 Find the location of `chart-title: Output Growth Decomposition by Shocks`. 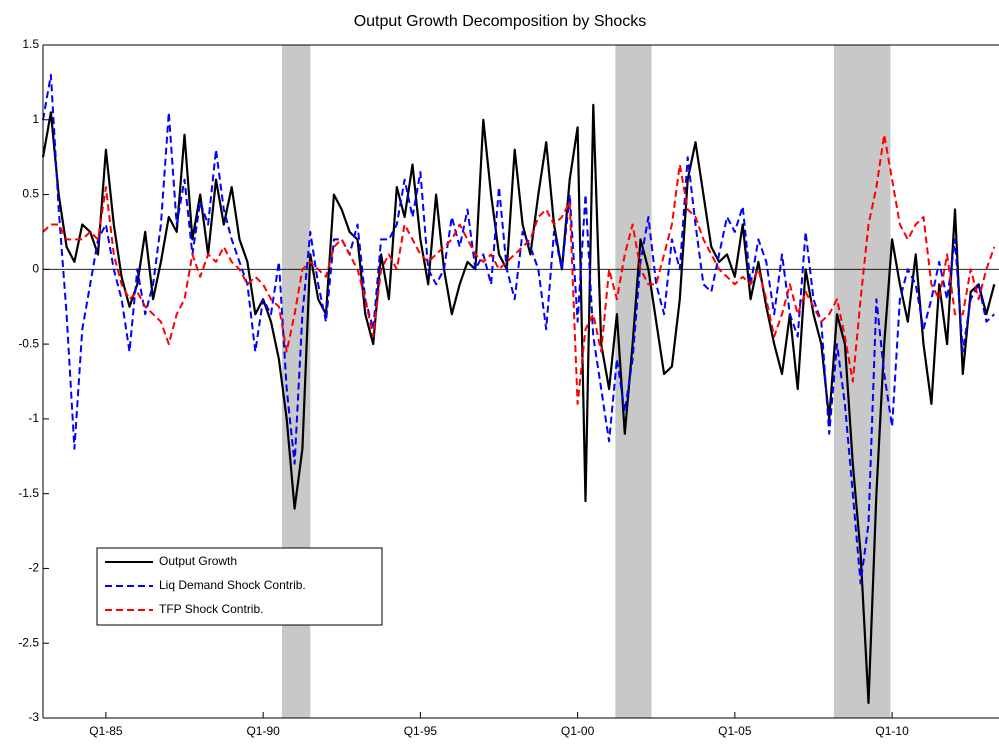

chart-title: Output Growth Decomposition by Shocks is located at coordinates (500, 21).